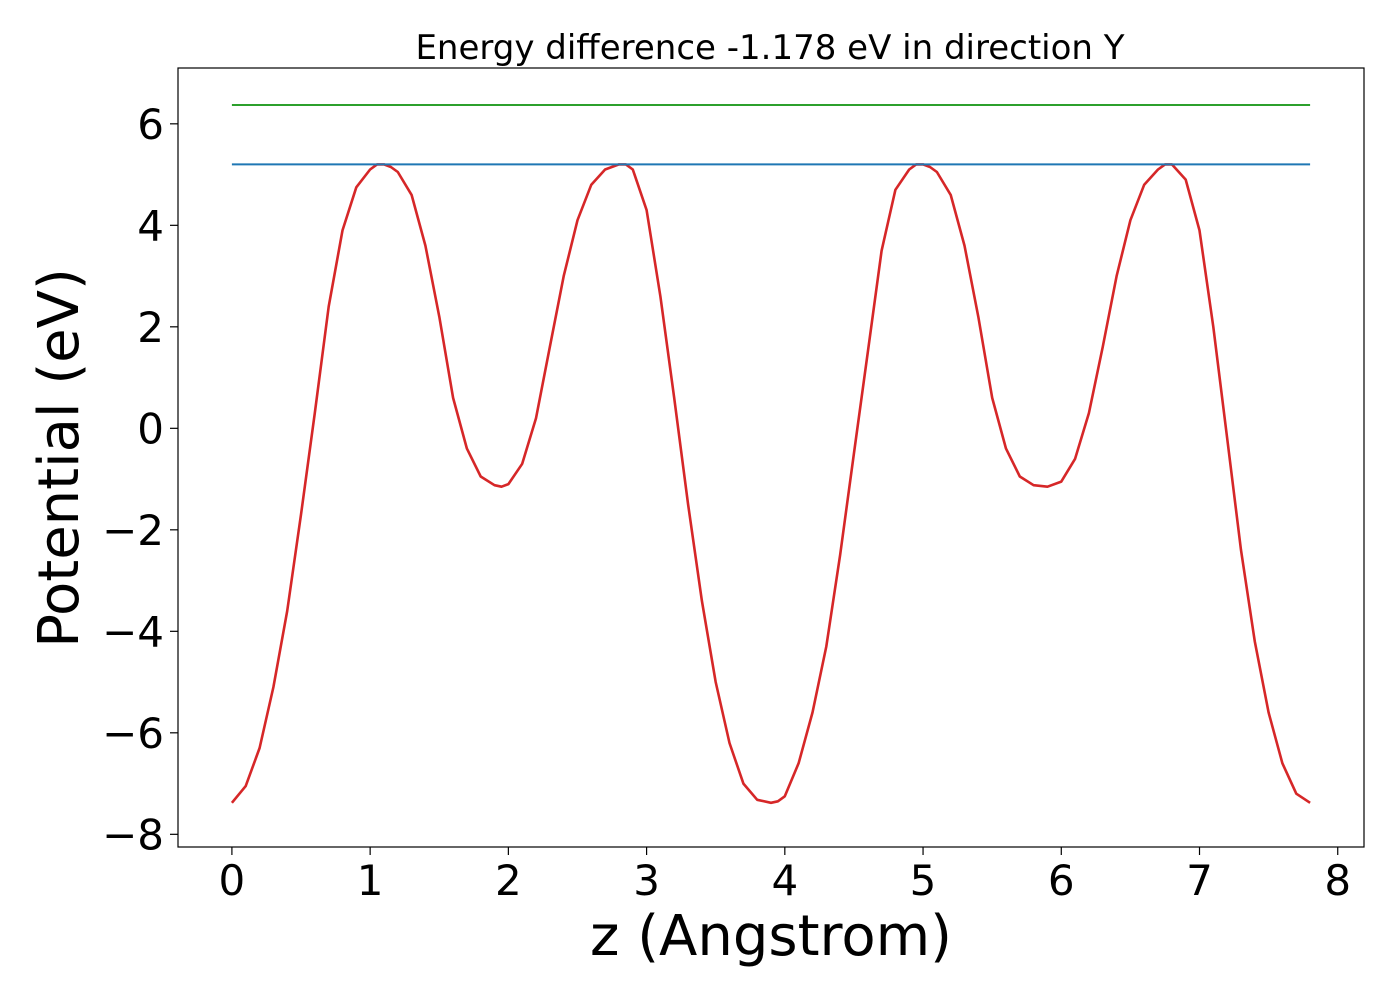 This screenshot has width=1400, height=1000. I want to click on y-tick-label: 4, so click(150, 225).